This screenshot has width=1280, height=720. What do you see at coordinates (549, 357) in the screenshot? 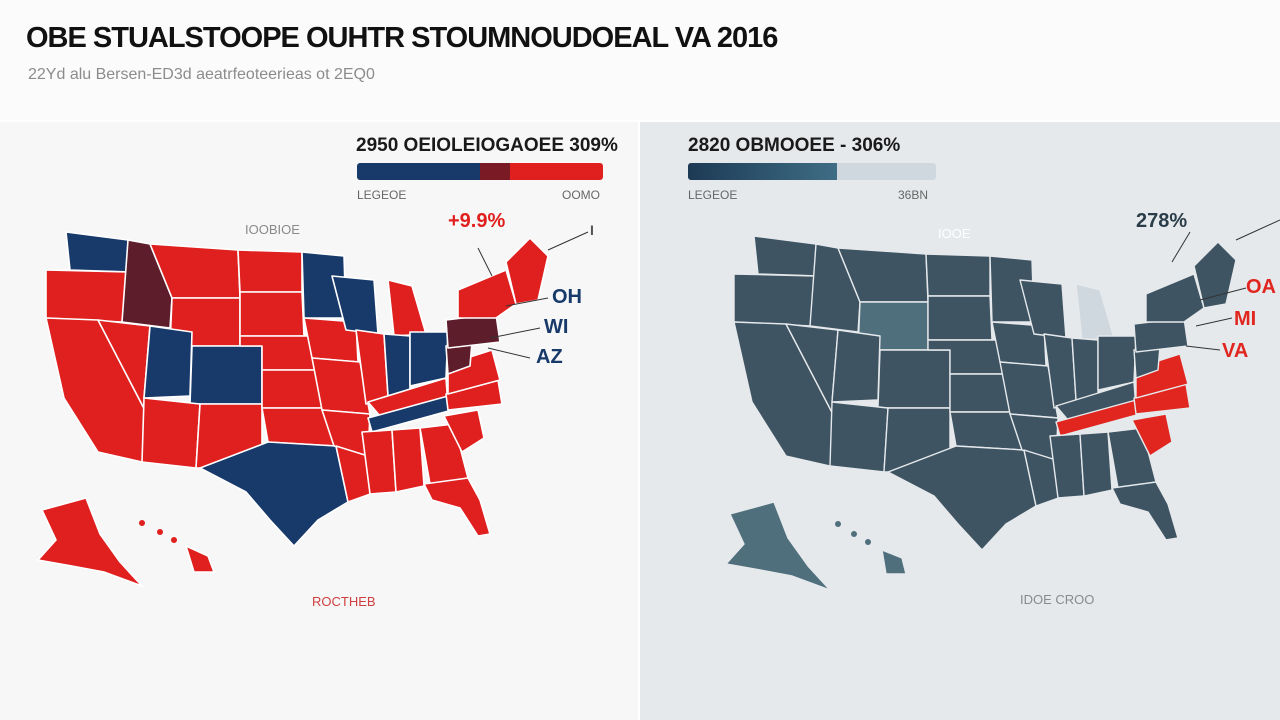
I see `left-callout-az: AZ` at bounding box center [549, 357].